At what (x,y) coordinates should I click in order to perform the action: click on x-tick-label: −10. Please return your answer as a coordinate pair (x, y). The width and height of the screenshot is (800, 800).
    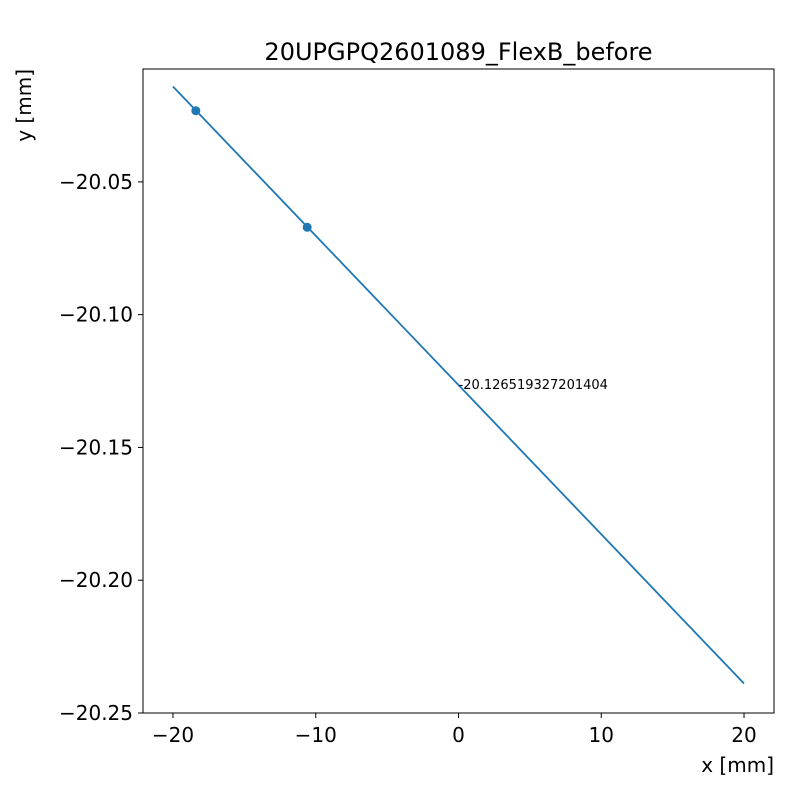
    Looking at the image, I should click on (316, 735).